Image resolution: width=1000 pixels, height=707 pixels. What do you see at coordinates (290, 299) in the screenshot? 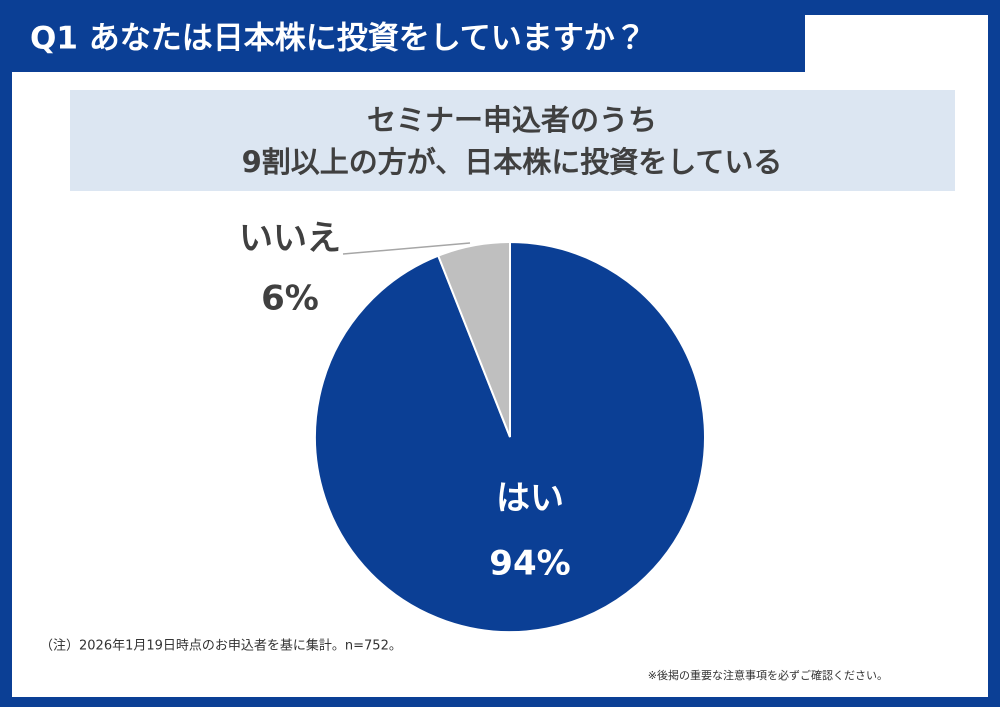
I see `value-label: 6%` at bounding box center [290, 299].